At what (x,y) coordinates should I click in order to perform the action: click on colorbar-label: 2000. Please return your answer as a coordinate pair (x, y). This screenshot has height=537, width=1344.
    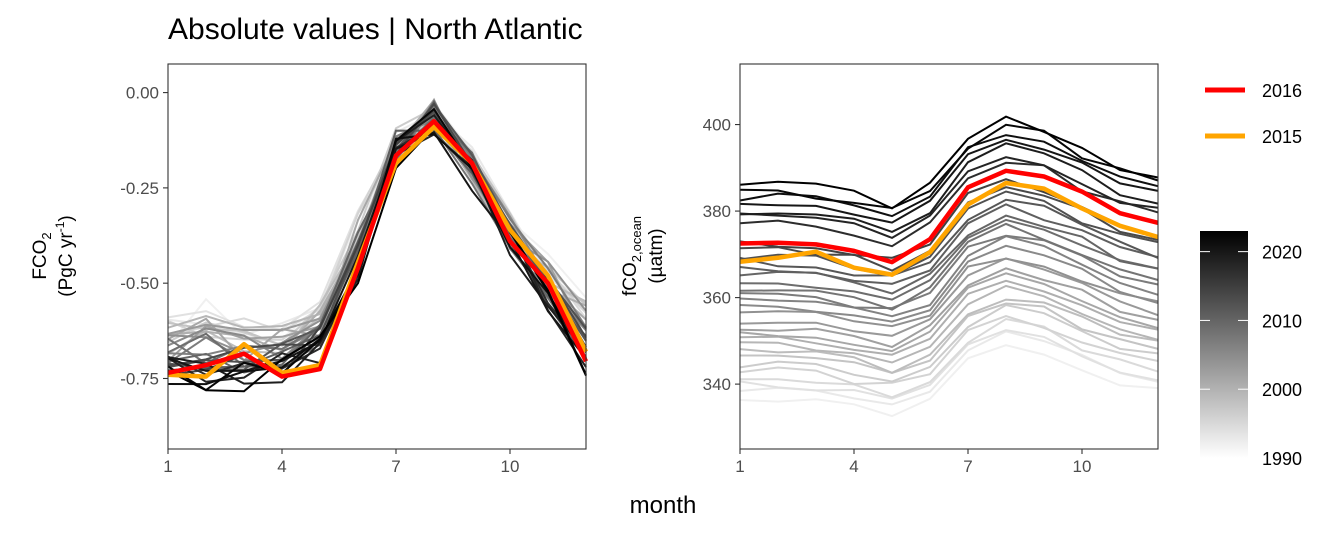
    Looking at the image, I should click on (1282, 390).